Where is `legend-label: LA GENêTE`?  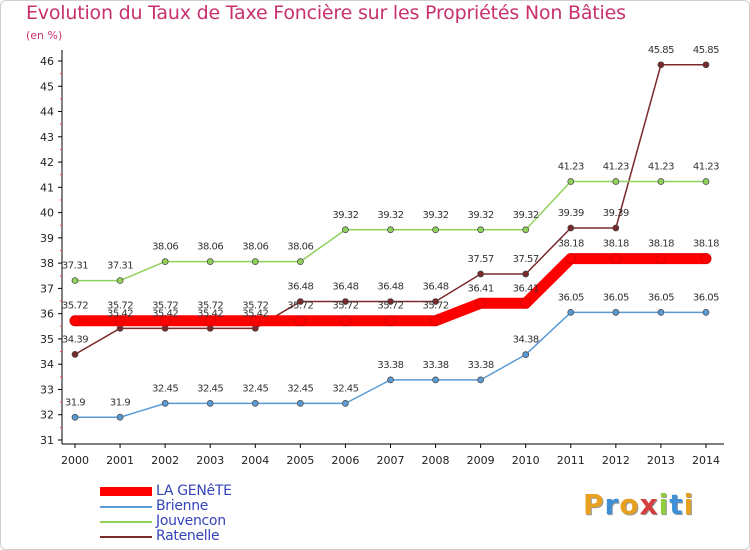
legend-label: LA GENêTE is located at coordinates (194, 491).